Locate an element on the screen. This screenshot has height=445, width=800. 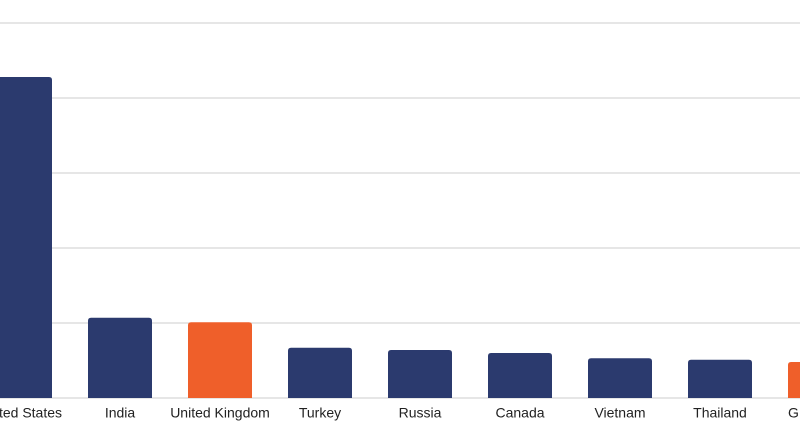
x-tick-label: Vietnam is located at coordinates (619, 413).